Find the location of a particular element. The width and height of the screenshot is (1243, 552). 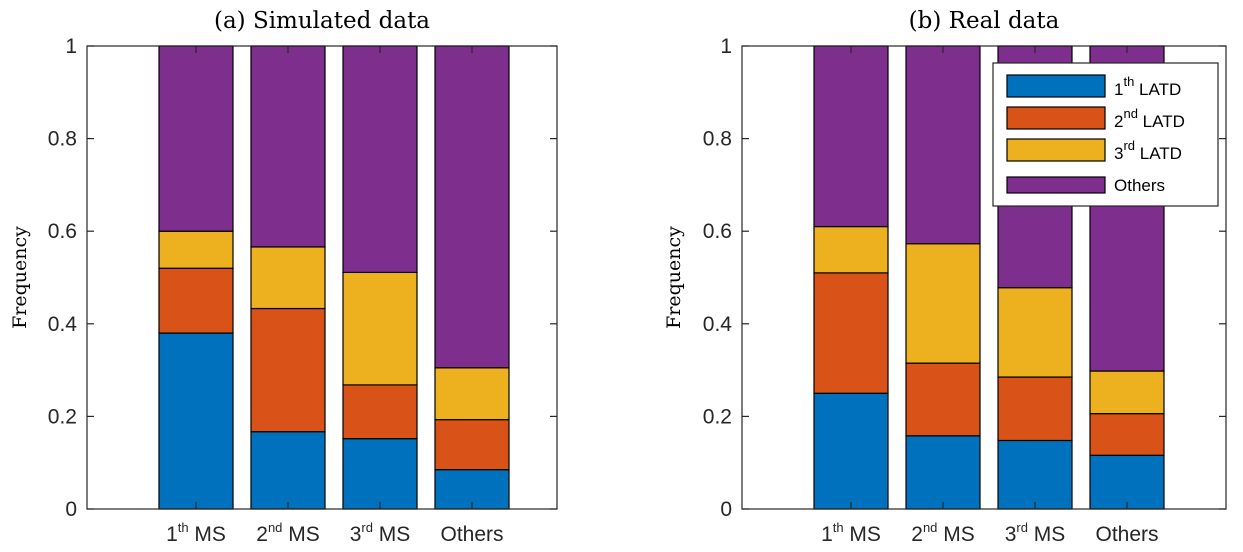

legend-entry-label-base: 2 is located at coordinates (1118, 121).